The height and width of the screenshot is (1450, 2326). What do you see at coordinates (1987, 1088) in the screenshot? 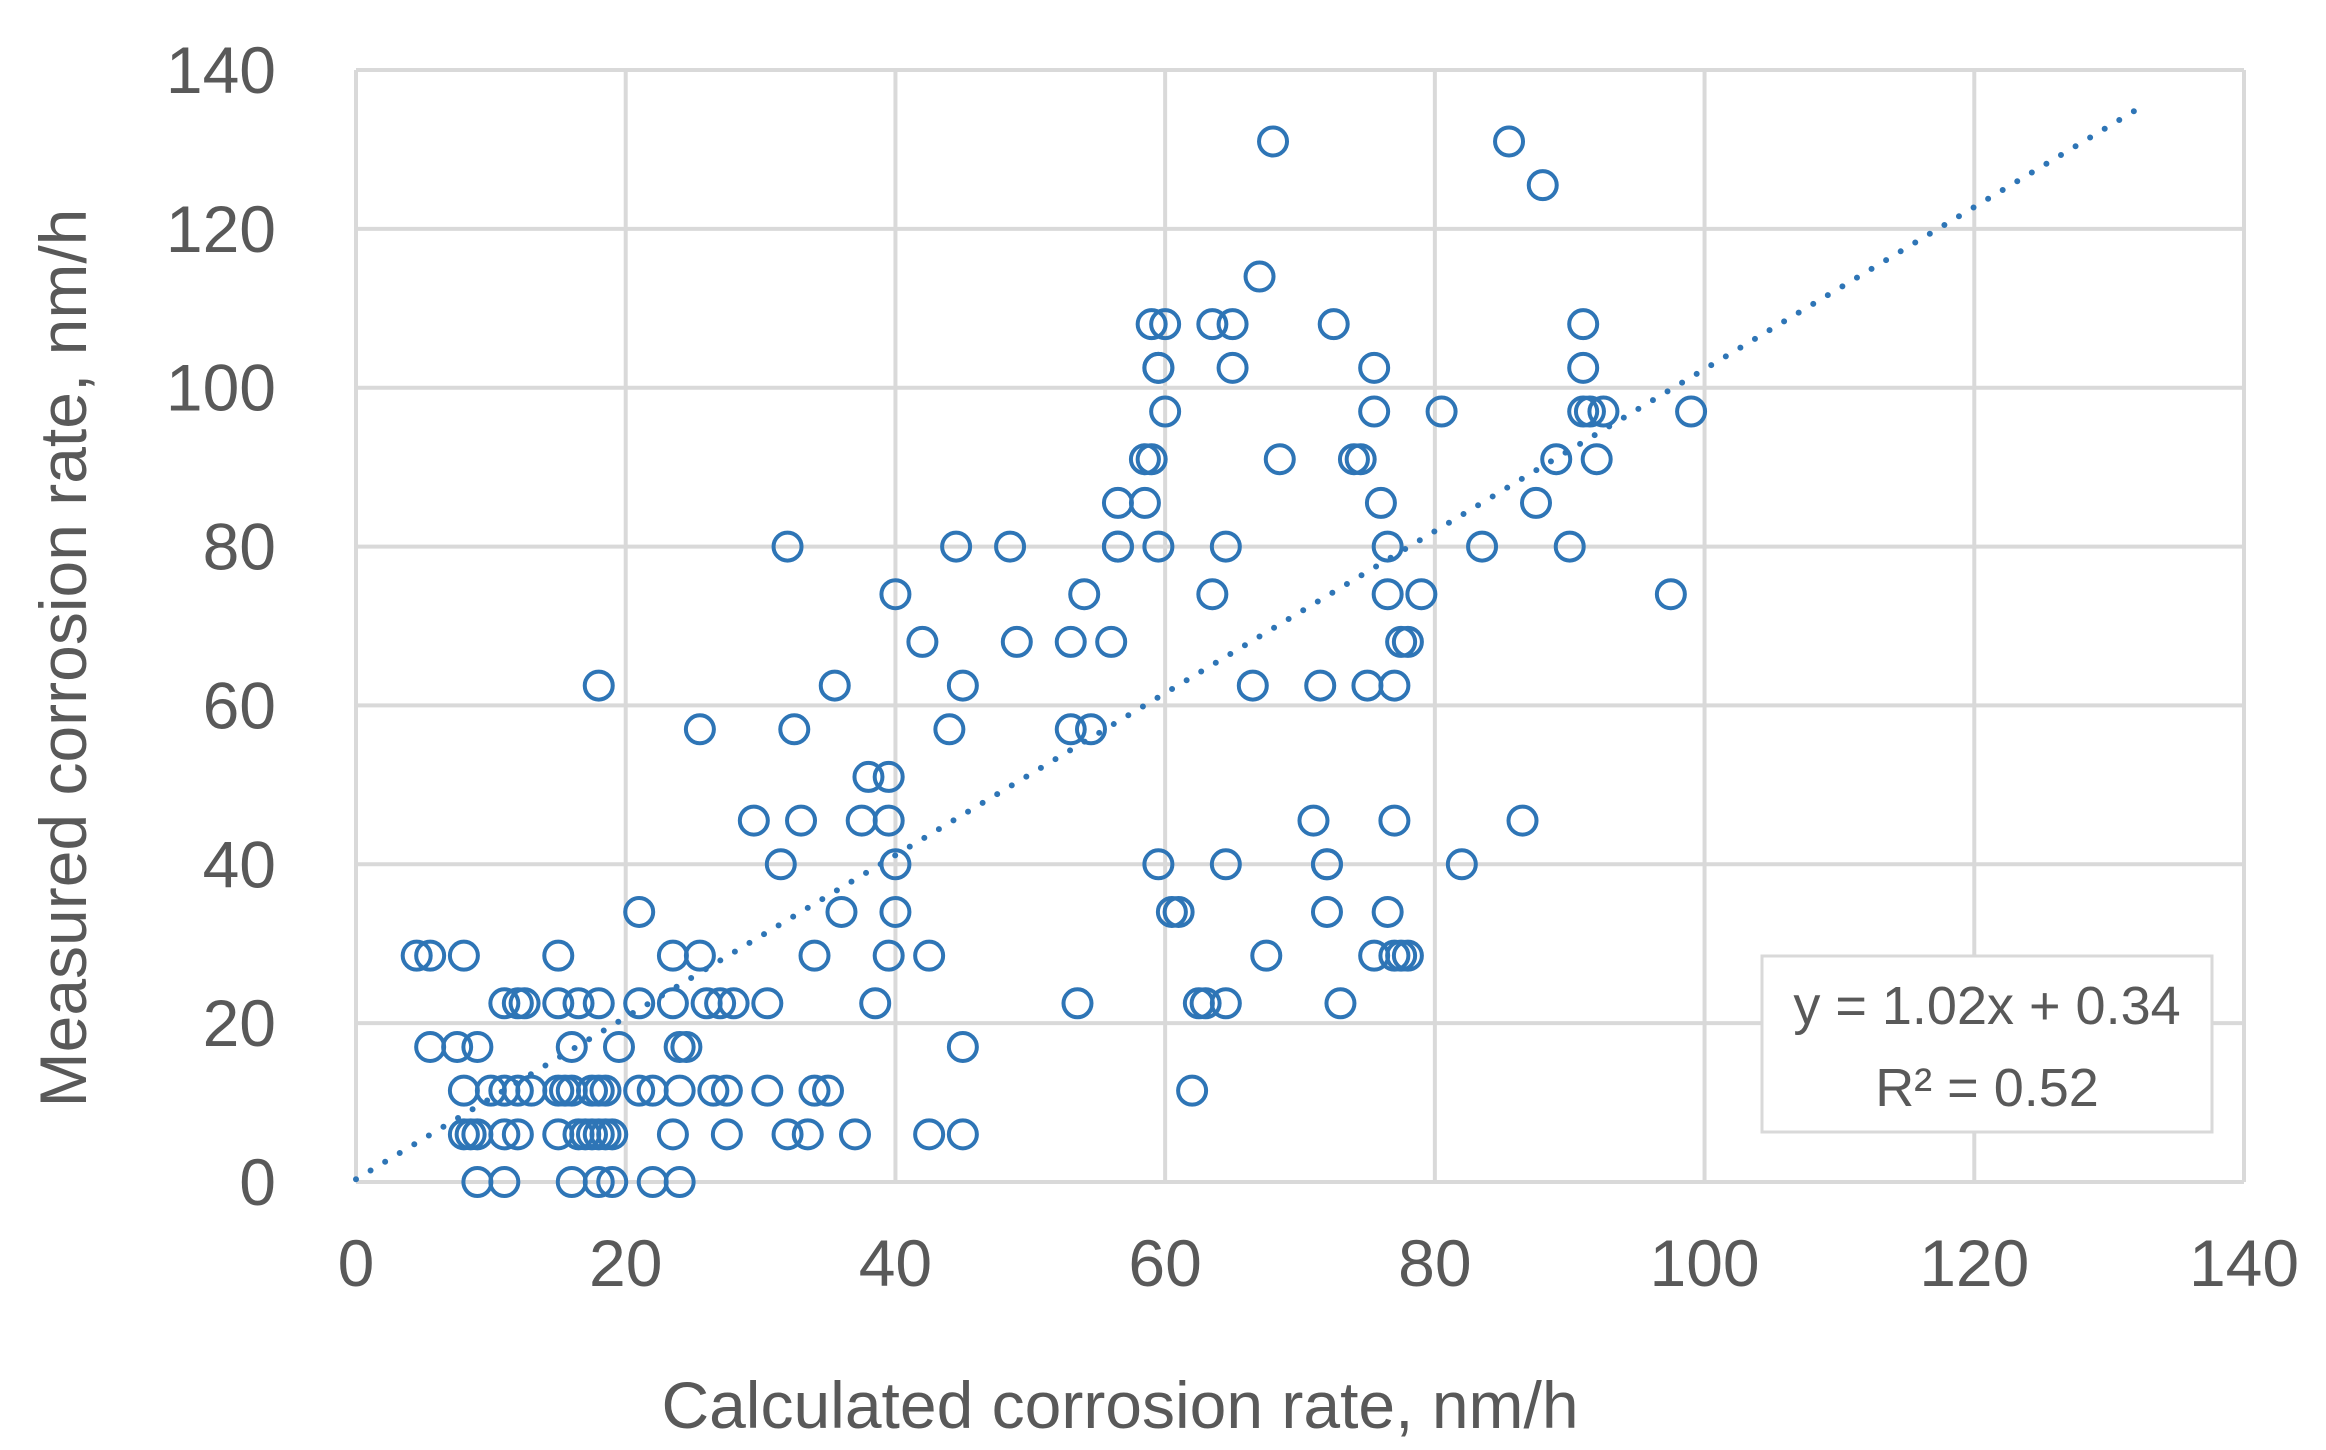
I see `r-squared-label: R² = 0.52` at bounding box center [1987, 1088].